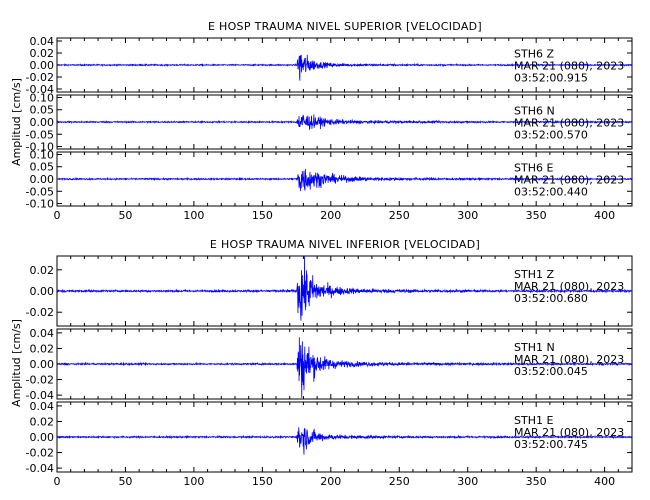 The image size is (650, 500). Describe the element at coordinates (534, 347) in the screenshot. I see `station-label: STH1 N` at that location.